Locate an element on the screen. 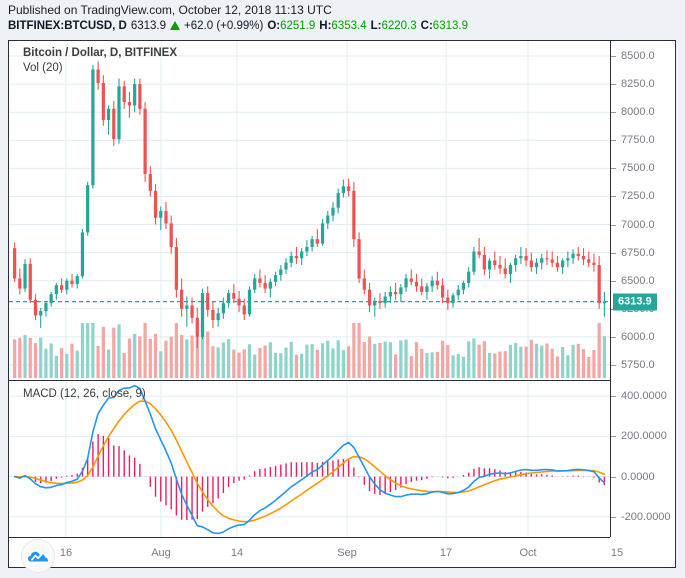 The height and width of the screenshot is (578, 685). price-tick-label: 7750.0 is located at coordinates (638, 140).